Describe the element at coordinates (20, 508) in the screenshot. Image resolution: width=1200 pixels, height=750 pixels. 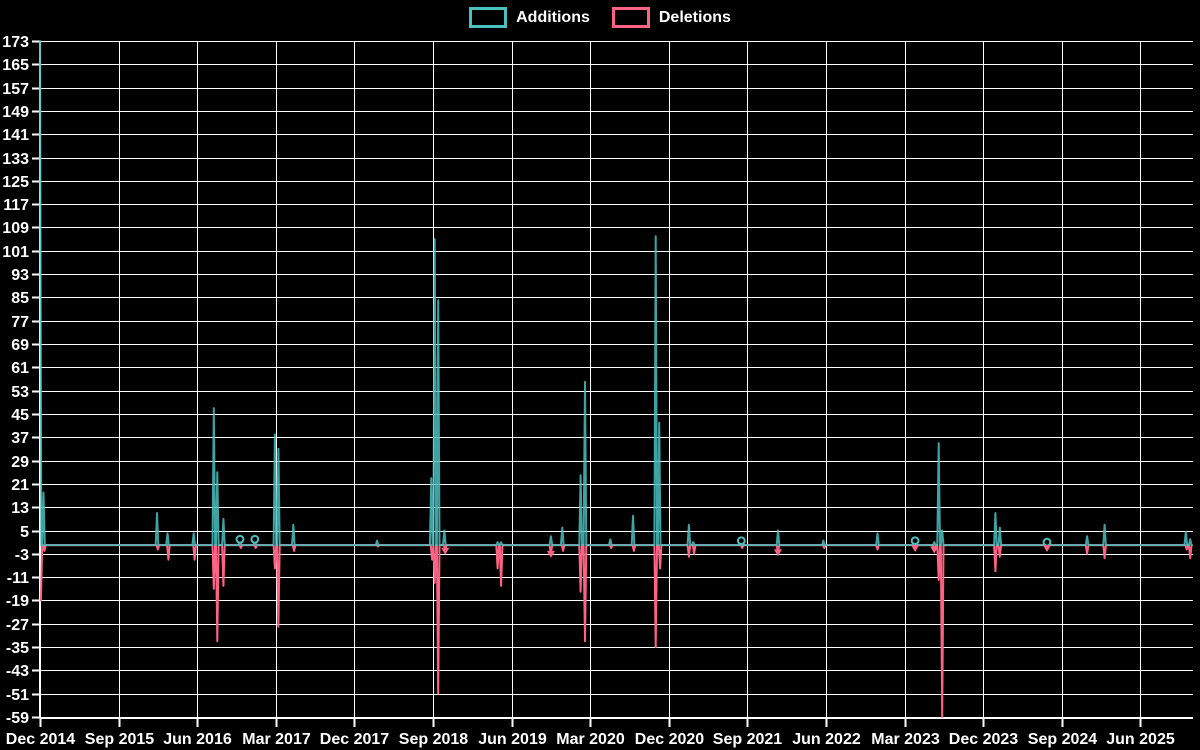
I see `y-axis-tick-label: 13` at that location.